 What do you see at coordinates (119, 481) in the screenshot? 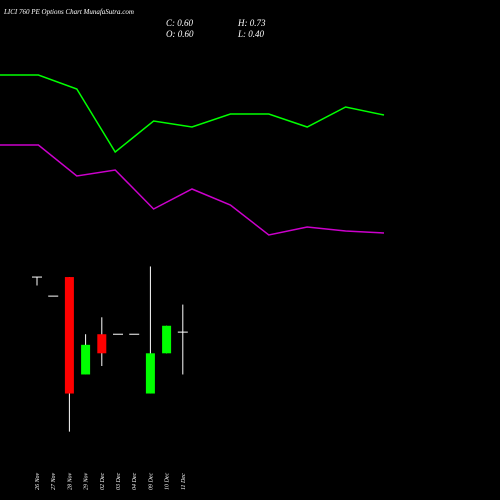
I see `x-tick-label: 03 Dec` at bounding box center [119, 481].